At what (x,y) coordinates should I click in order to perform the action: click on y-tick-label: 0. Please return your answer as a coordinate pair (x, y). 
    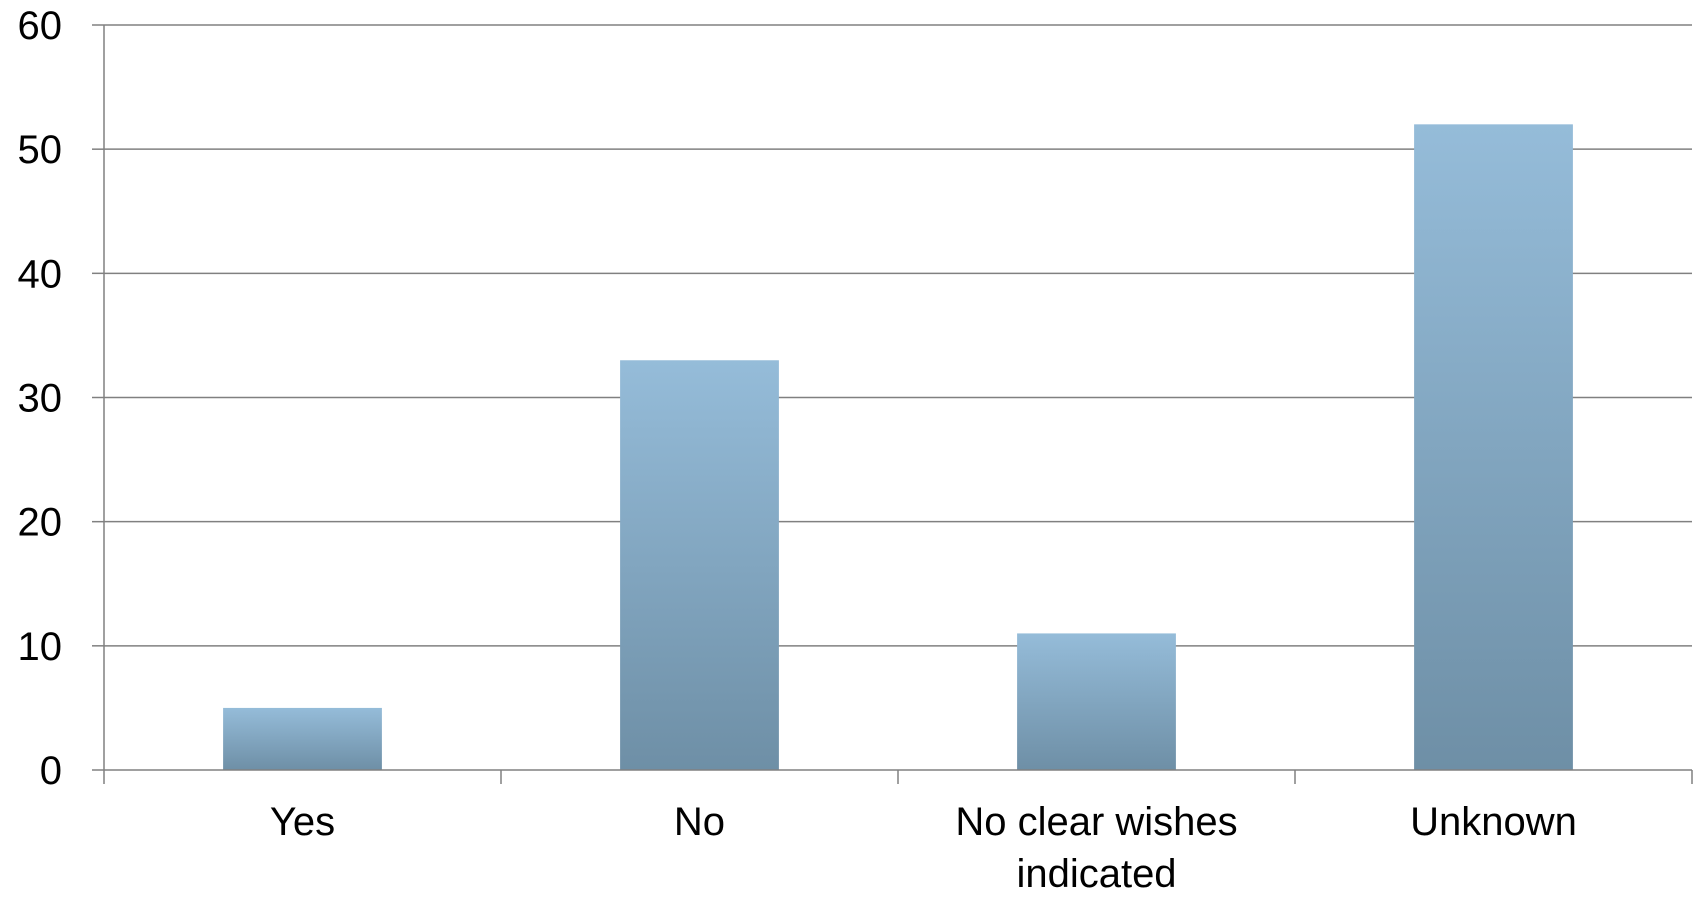
    Looking at the image, I should click on (51, 771).